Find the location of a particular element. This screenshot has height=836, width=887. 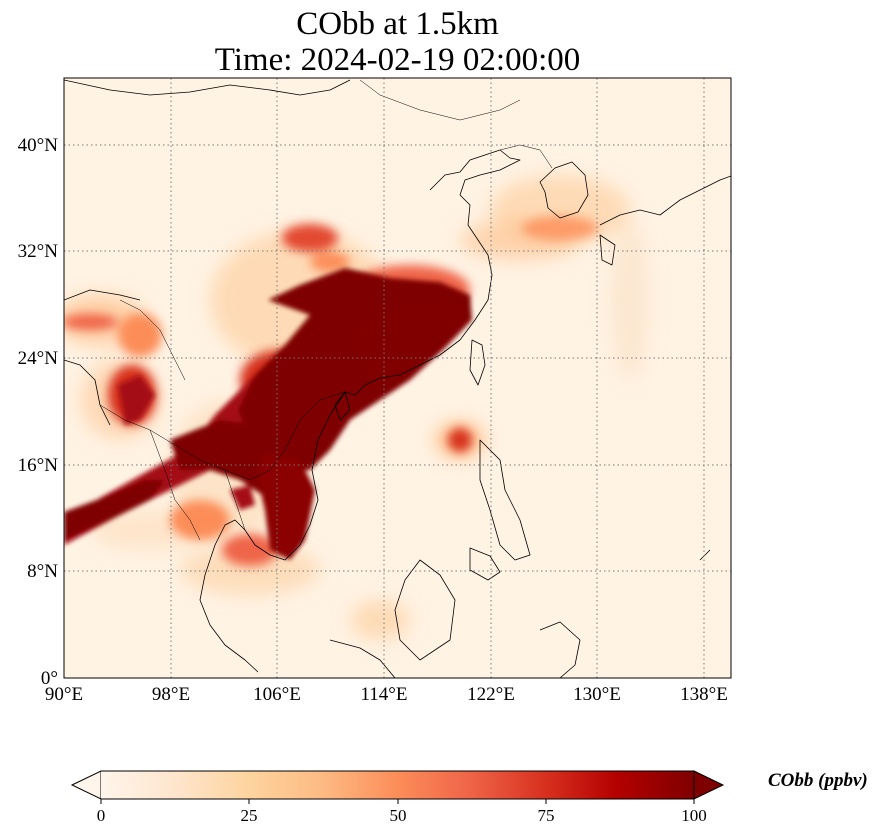

colorbar-max-extend is located at coordinates (709, 785).